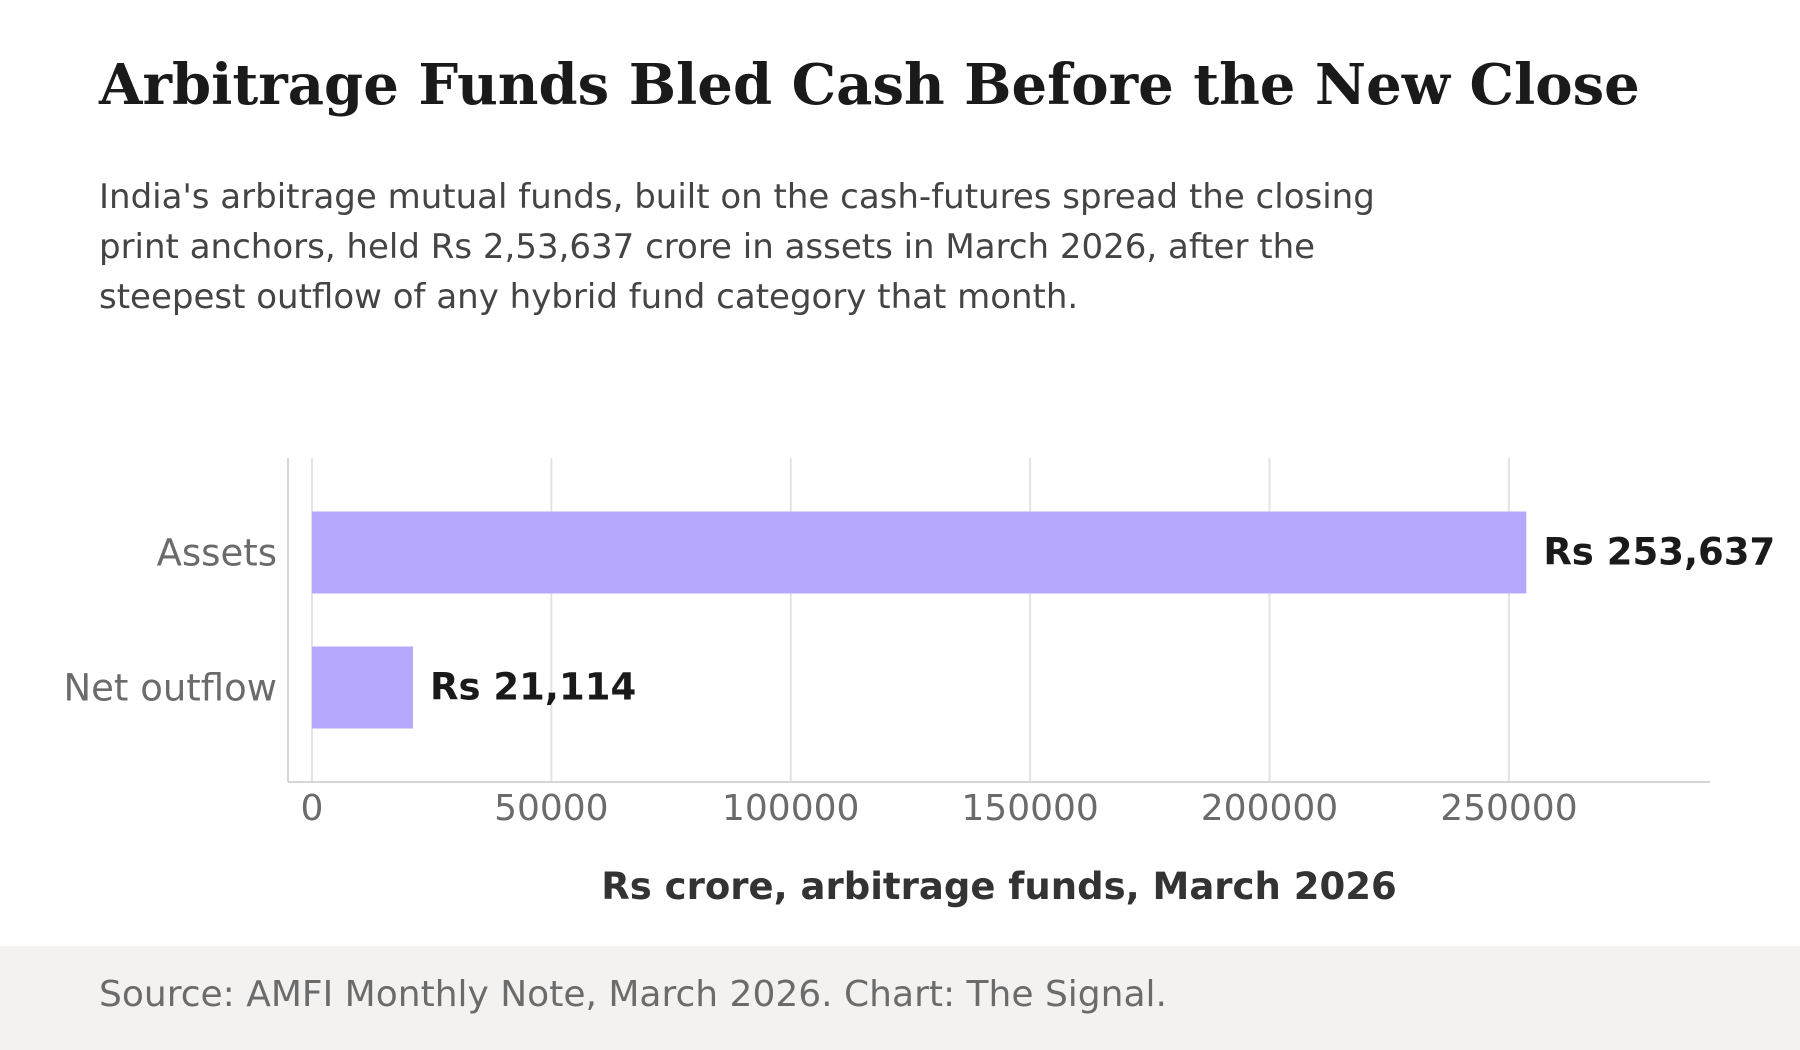 The width and height of the screenshot is (1800, 1050). What do you see at coordinates (362, 687) in the screenshot?
I see `bar-net-outflow` at bounding box center [362, 687].